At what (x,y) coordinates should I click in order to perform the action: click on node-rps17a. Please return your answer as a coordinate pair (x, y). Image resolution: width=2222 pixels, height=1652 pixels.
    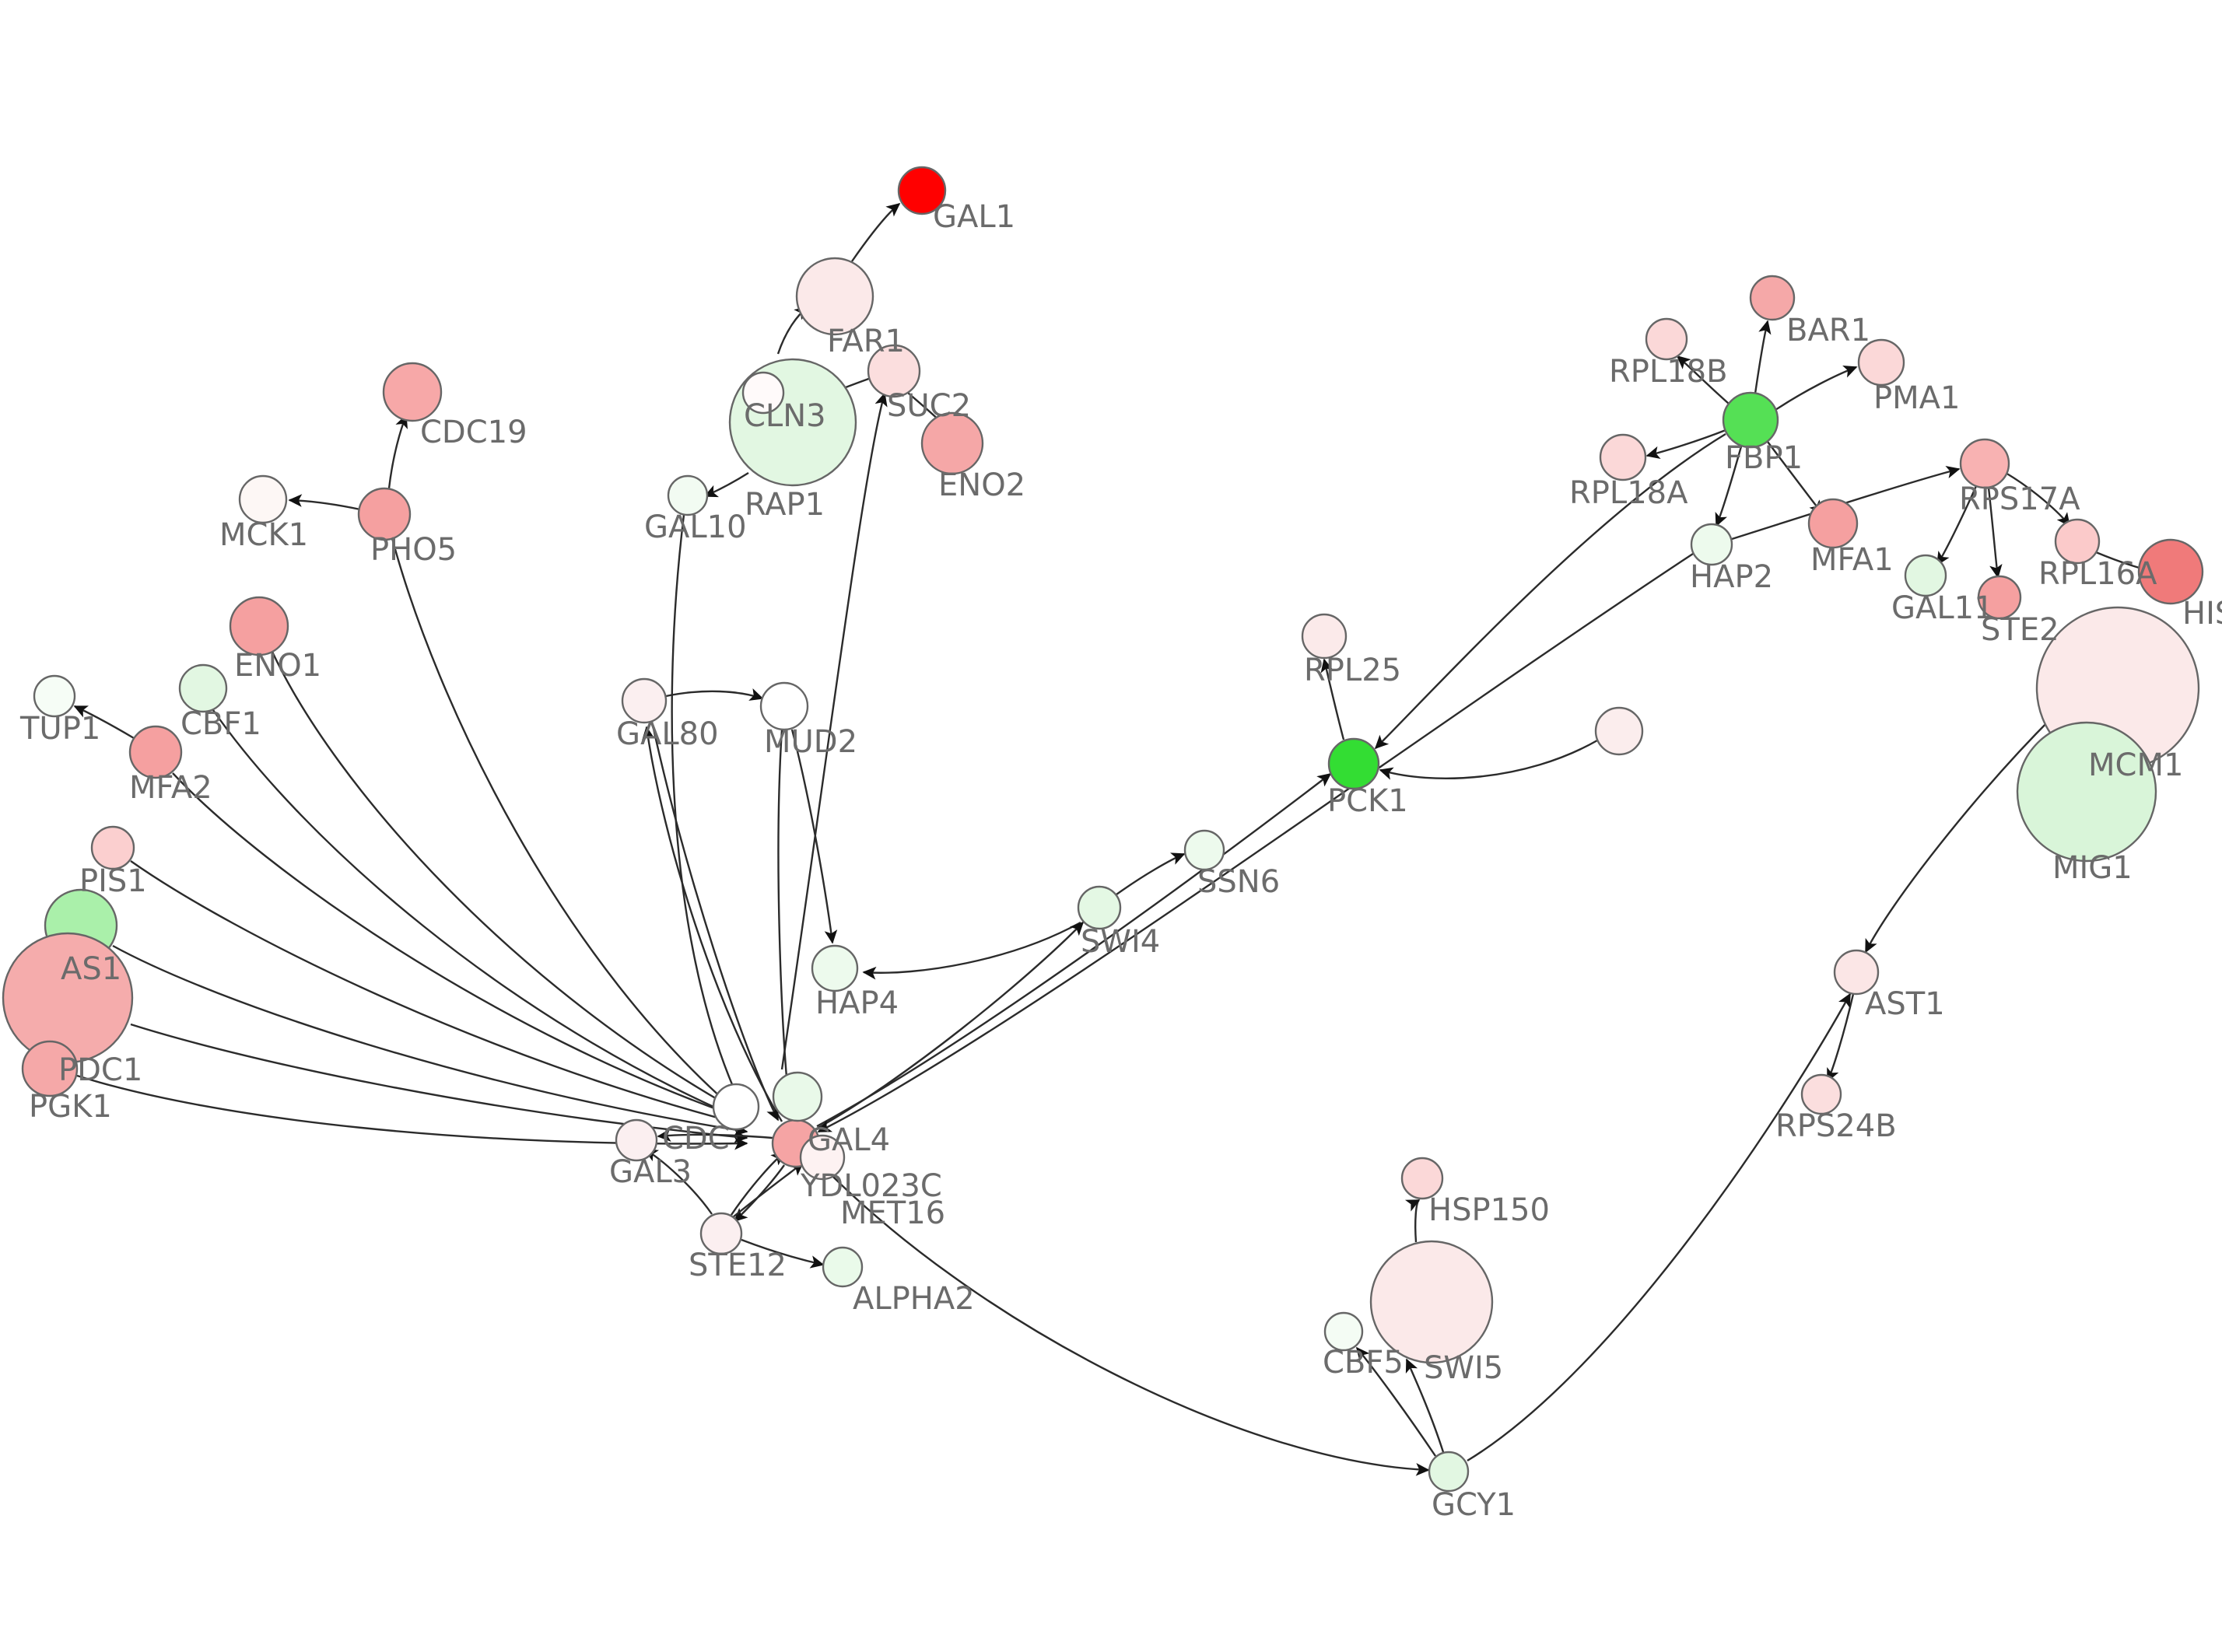
    Looking at the image, I should click on (1984, 463).